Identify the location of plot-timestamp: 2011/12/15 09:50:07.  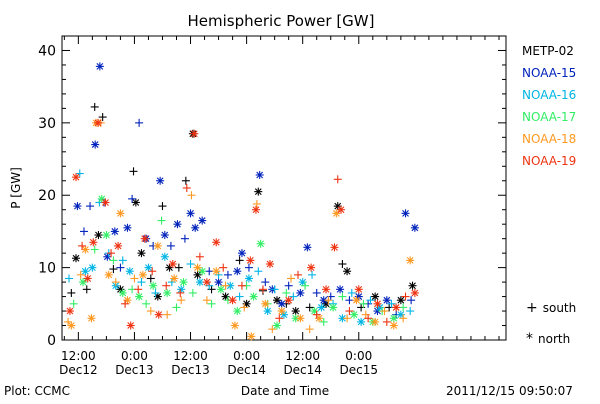
(509, 391).